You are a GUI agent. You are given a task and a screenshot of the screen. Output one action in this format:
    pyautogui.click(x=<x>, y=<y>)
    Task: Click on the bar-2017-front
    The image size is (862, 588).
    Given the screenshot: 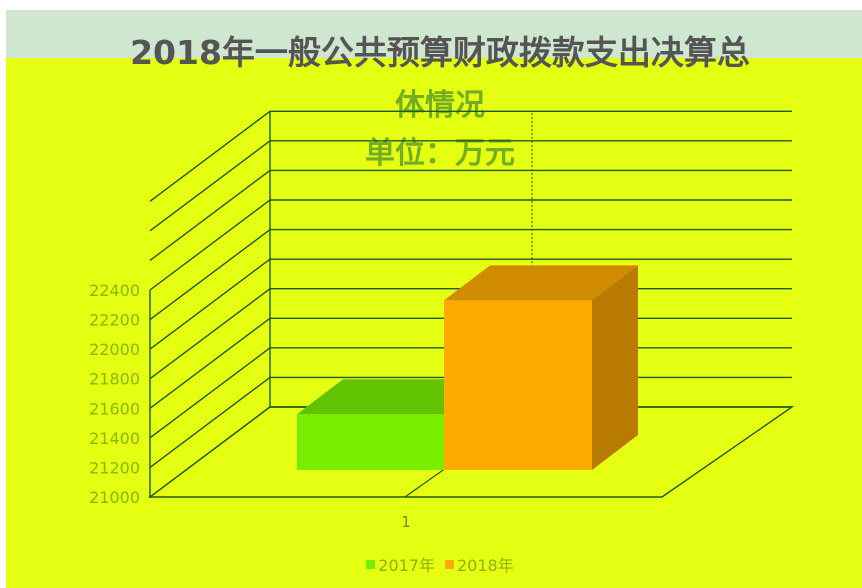 What is the action you would take?
    pyautogui.click(x=370, y=442)
    